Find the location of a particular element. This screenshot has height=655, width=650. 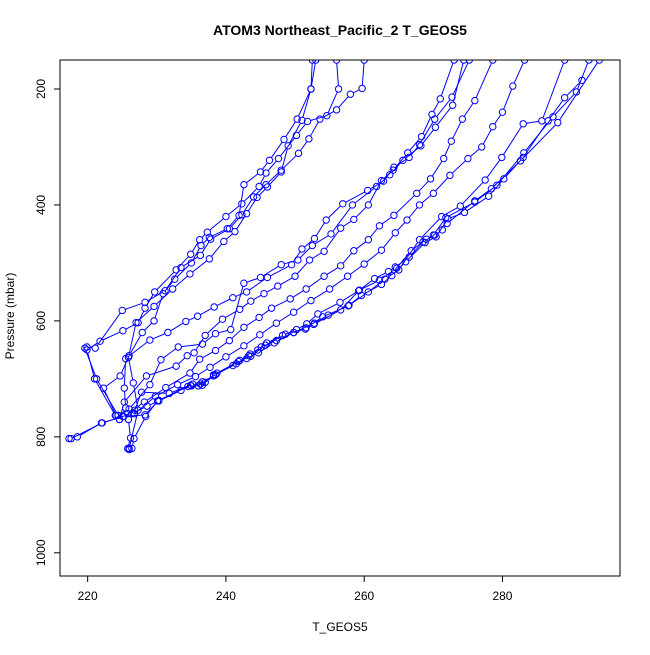

x-axis-label: T_GEOS5 is located at coordinates (340, 627).